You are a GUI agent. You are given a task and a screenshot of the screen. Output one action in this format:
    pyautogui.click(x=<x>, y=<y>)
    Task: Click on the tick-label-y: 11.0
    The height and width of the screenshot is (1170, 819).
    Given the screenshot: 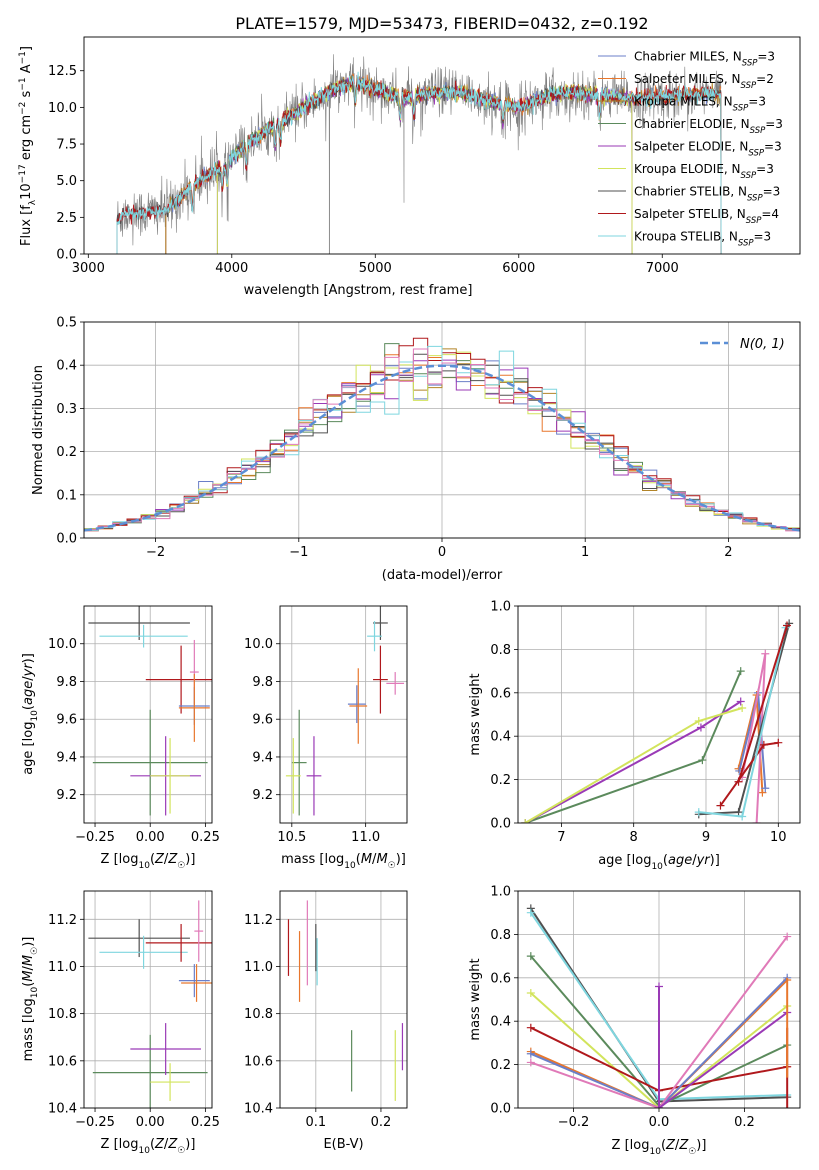 What is the action you would take?
    pyautogui.click(x=258, y=967)
    